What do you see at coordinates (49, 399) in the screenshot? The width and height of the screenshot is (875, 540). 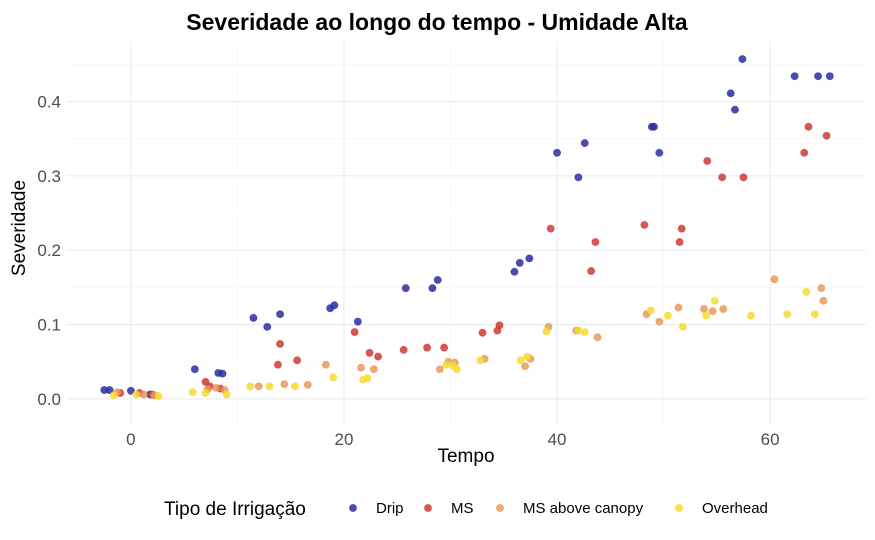 I see `y-tick-label: 0.0` at bounding box center [49, 399].